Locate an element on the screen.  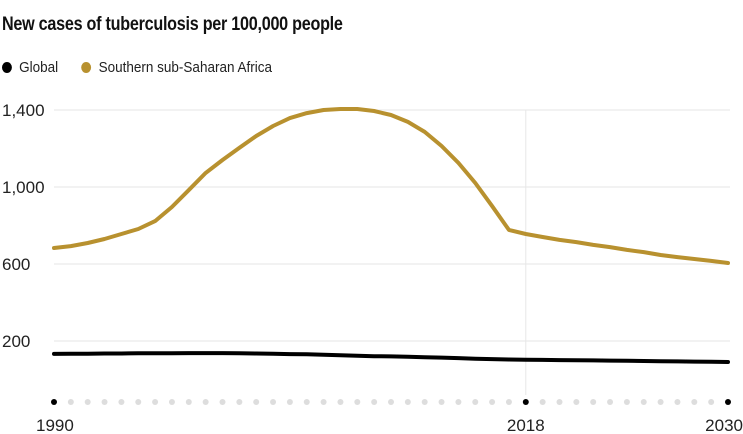
legend-item-global: Global is located at coordinates (30, 67).